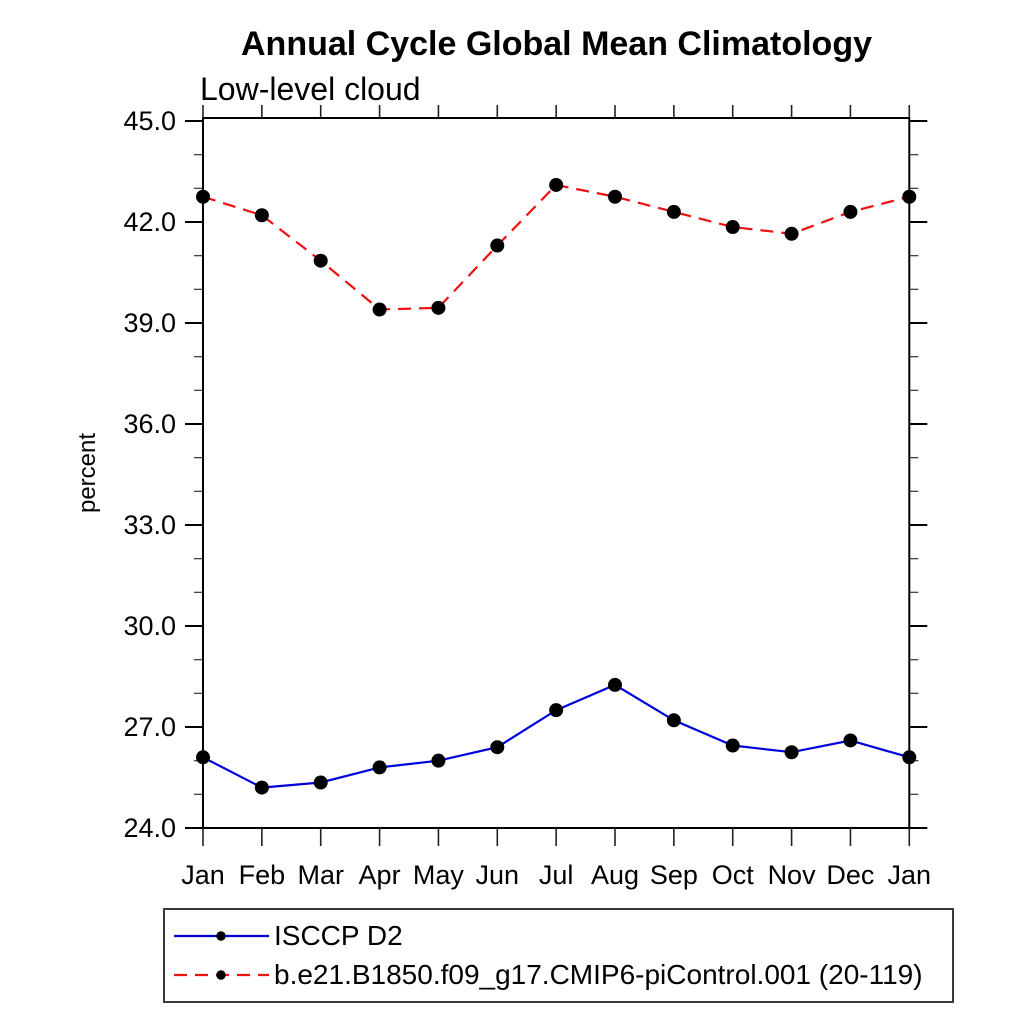 This screenshot has height=1024, width=1024. What do you see at coordinates (149, 323) in the screenshot?
I see `y-tick-label: 39.0` at bounding box center [149, 323].